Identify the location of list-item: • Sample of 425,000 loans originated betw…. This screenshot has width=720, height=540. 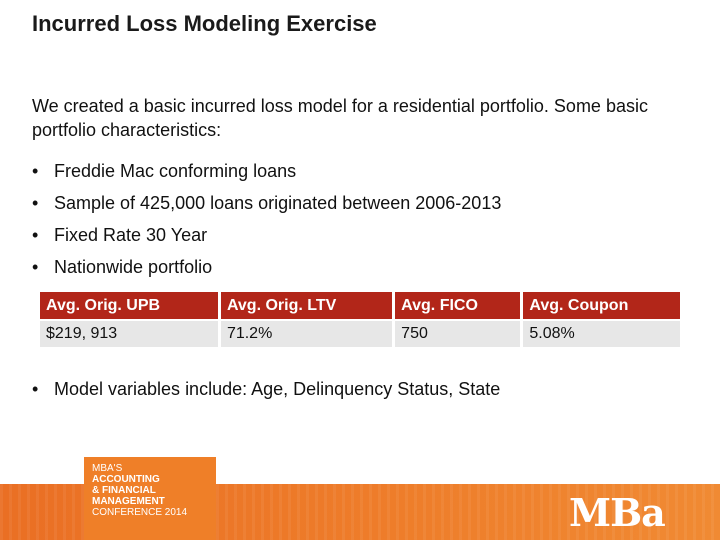
(266, 207).